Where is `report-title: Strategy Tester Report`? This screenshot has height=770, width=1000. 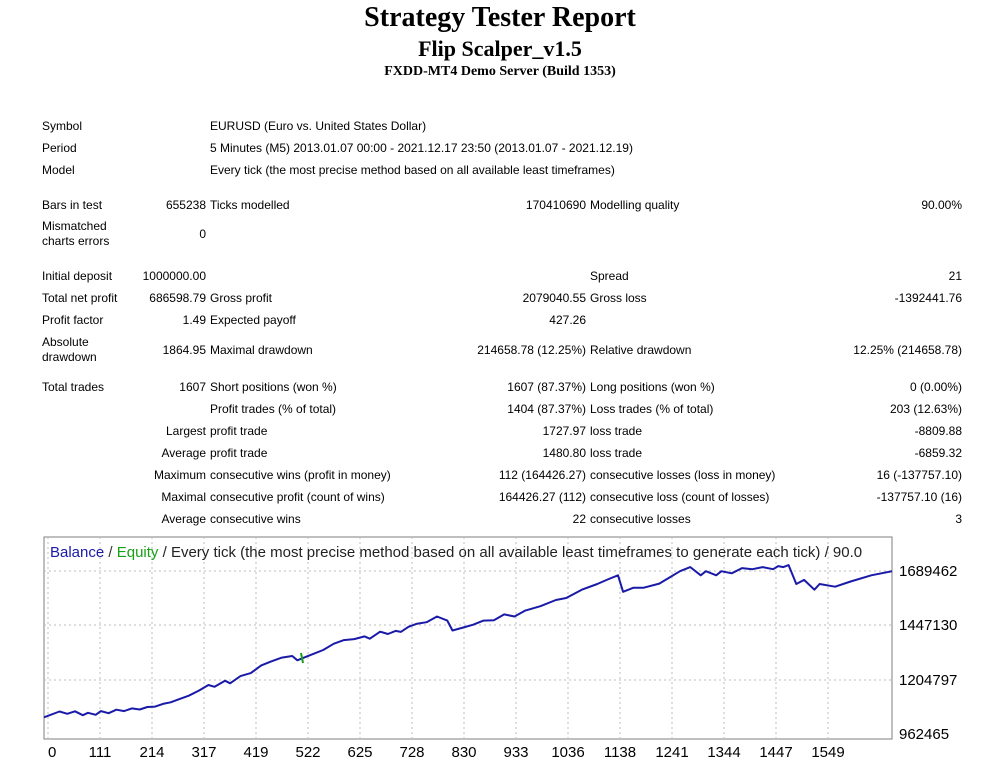
report-title: Strategy Tester Report is located at coordinates (500, 17).